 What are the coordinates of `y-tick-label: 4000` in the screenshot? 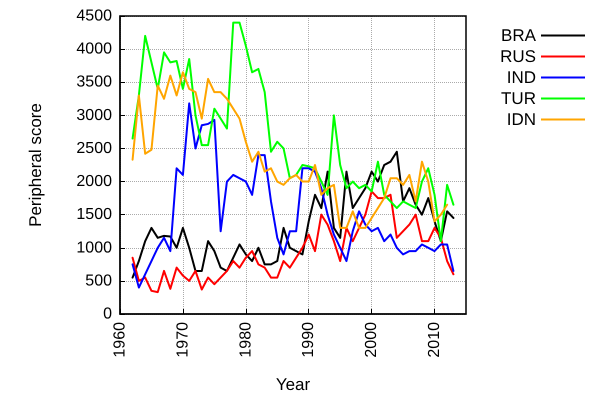 It's located at (94, 49).